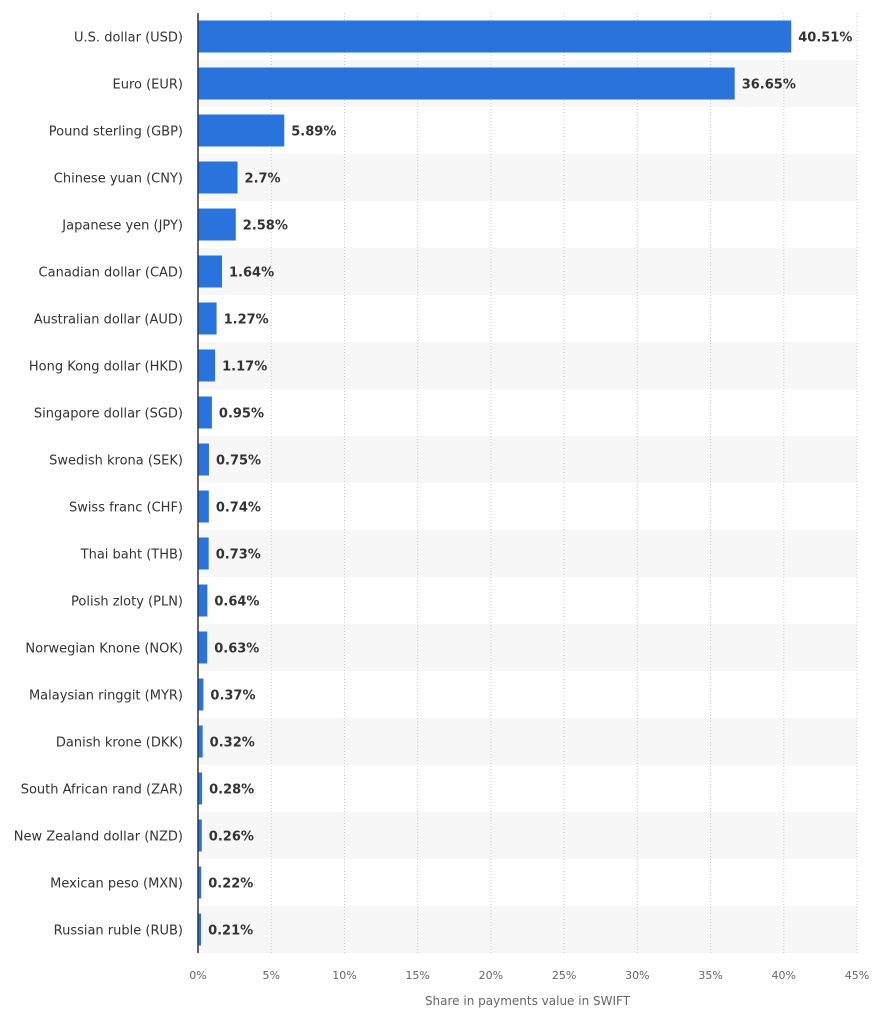 This screenshot has height=1025, width=881. Describe the element at coordinates (637, 975) in the screenshot. I see `x-tick-label: 30%` at that location.